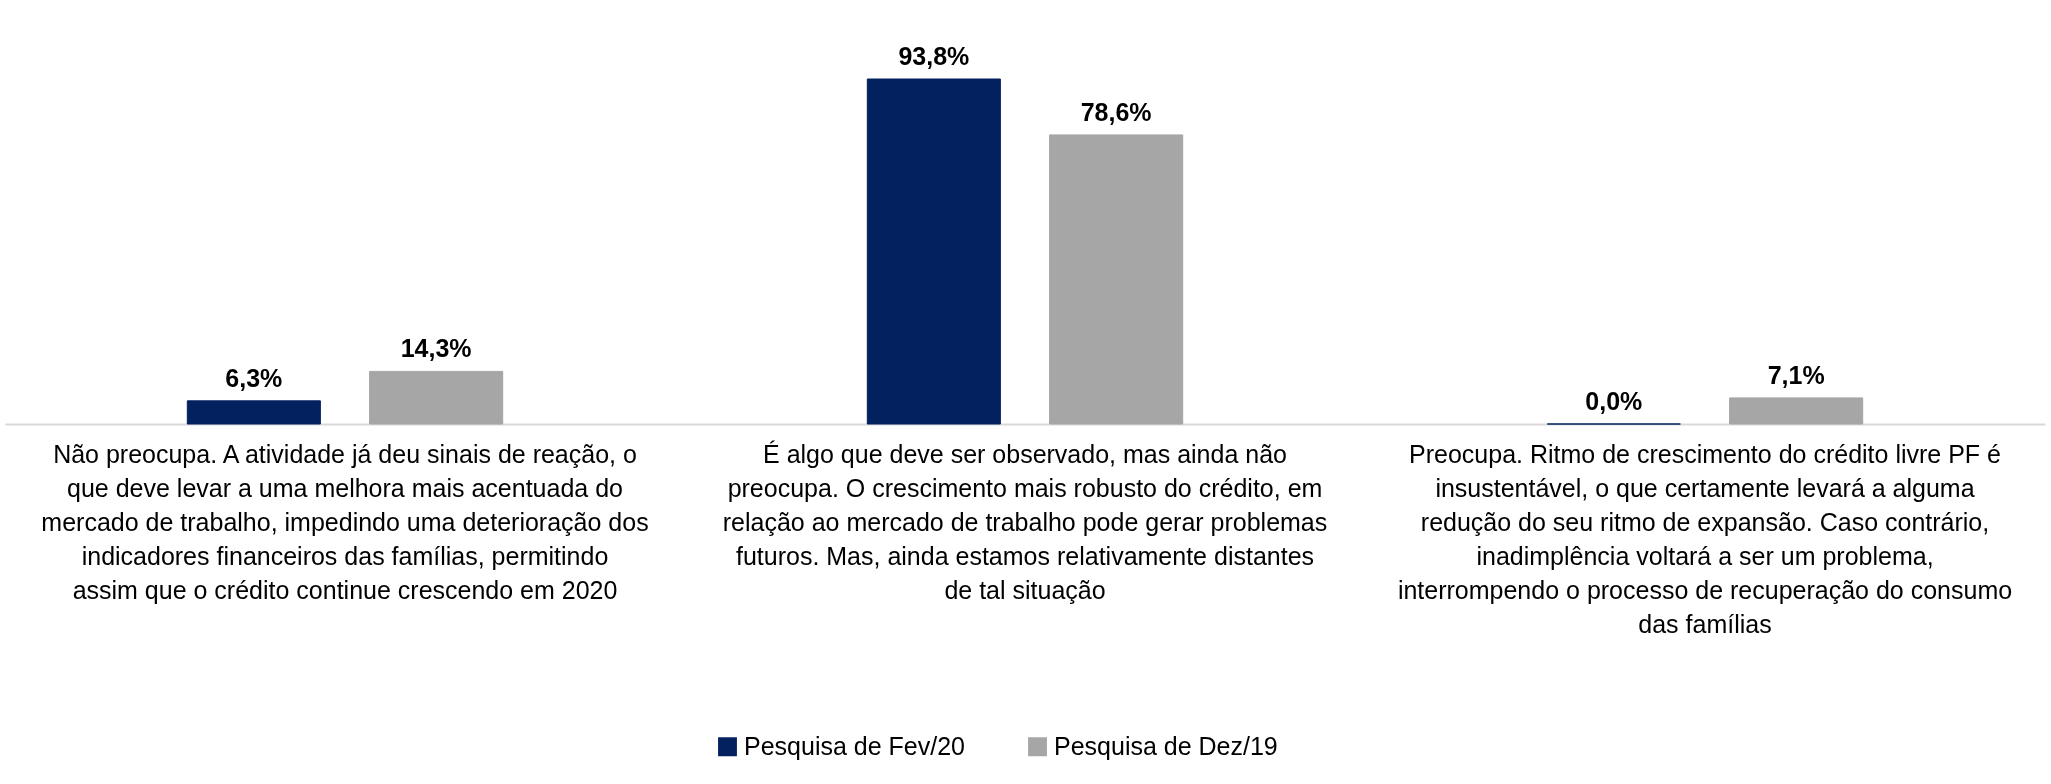  Describe the element at coordinates (254, 377) in the screenshot. I see `data-label: 6,3%` at that location.